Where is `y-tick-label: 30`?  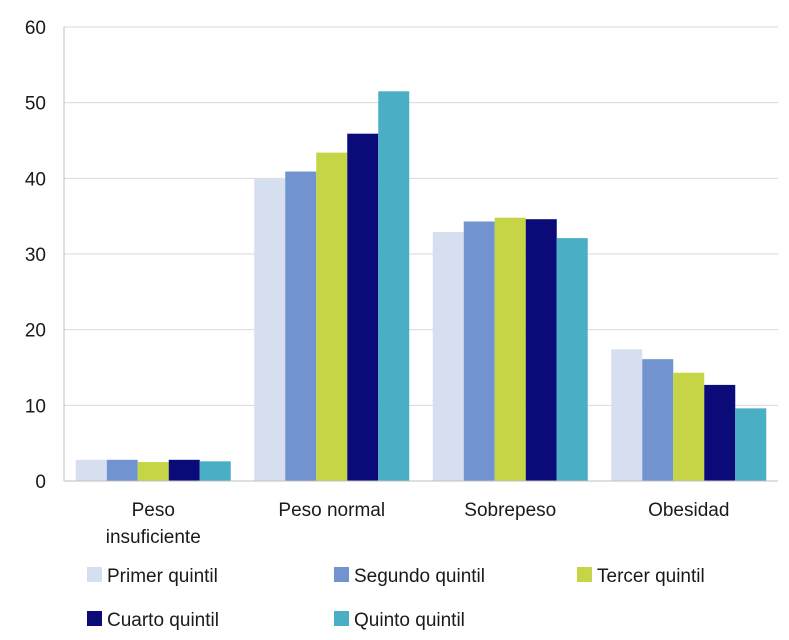
y-tick-label: 30 is located at coordinates (35, 255).